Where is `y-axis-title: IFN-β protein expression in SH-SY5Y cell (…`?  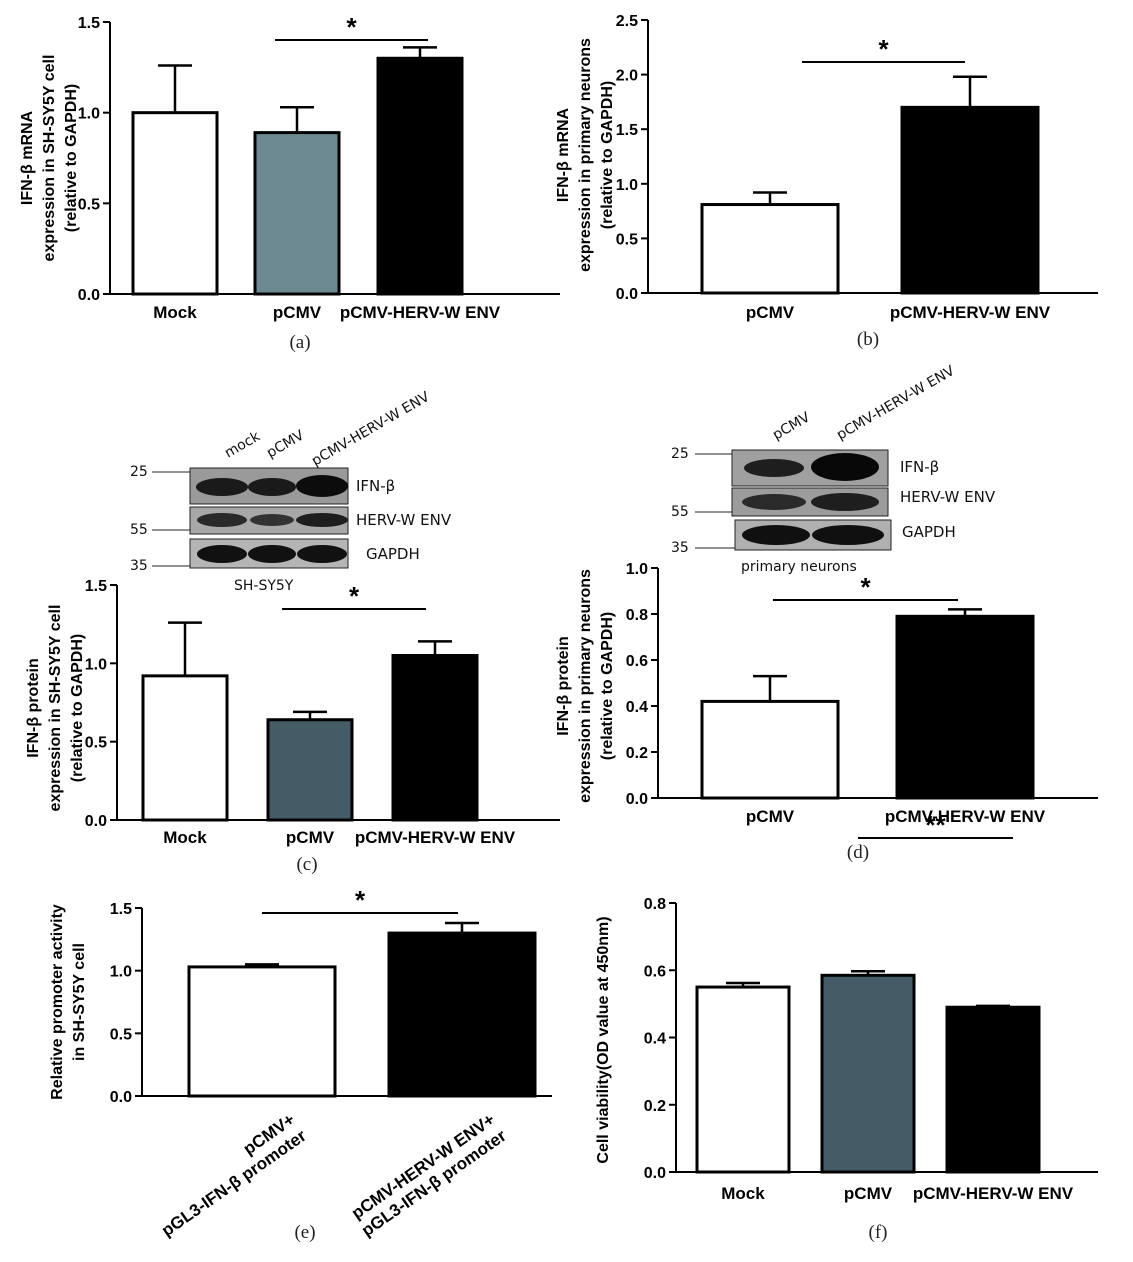
y-axis-title: IFN-β protein expression in SH-SY5Y cell (… is located at coordinates (55, 708).